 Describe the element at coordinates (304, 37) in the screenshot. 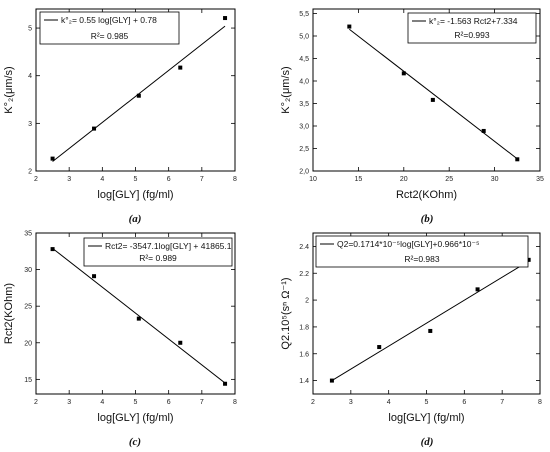

I see `y-tick-label: 5,0` at that location.